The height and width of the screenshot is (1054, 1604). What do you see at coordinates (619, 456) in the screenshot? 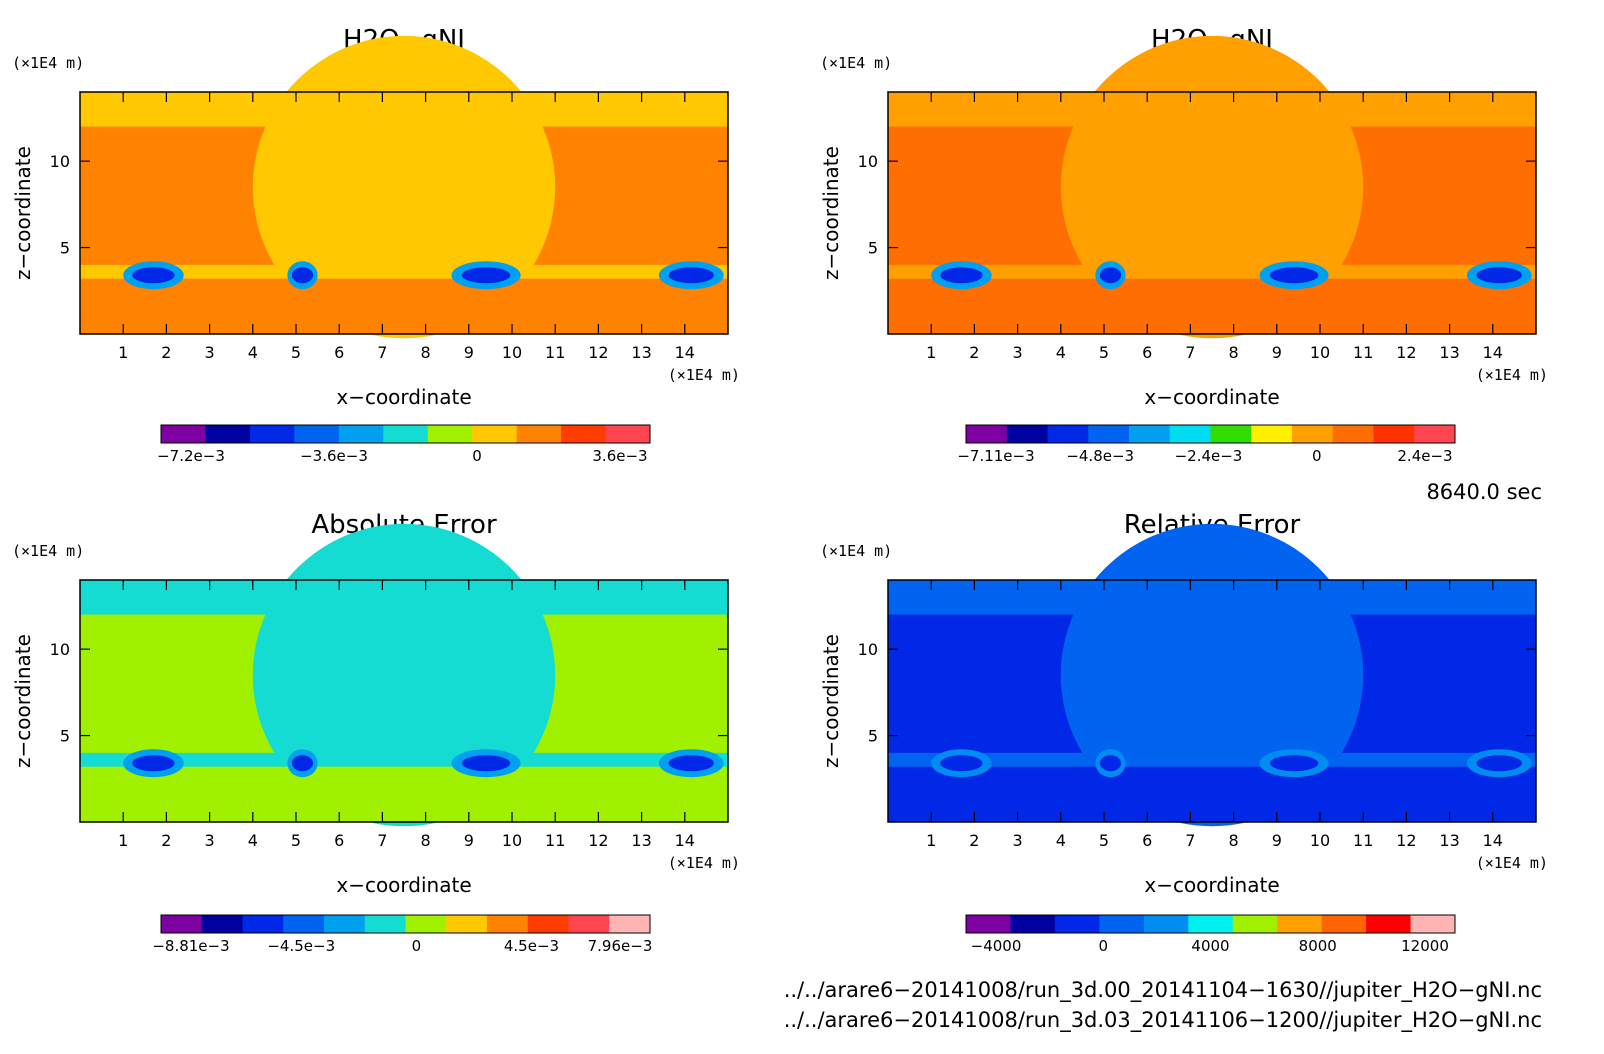
I see `colorbar-tick-label: 3.6e−3` at bounding box center [619, 456].